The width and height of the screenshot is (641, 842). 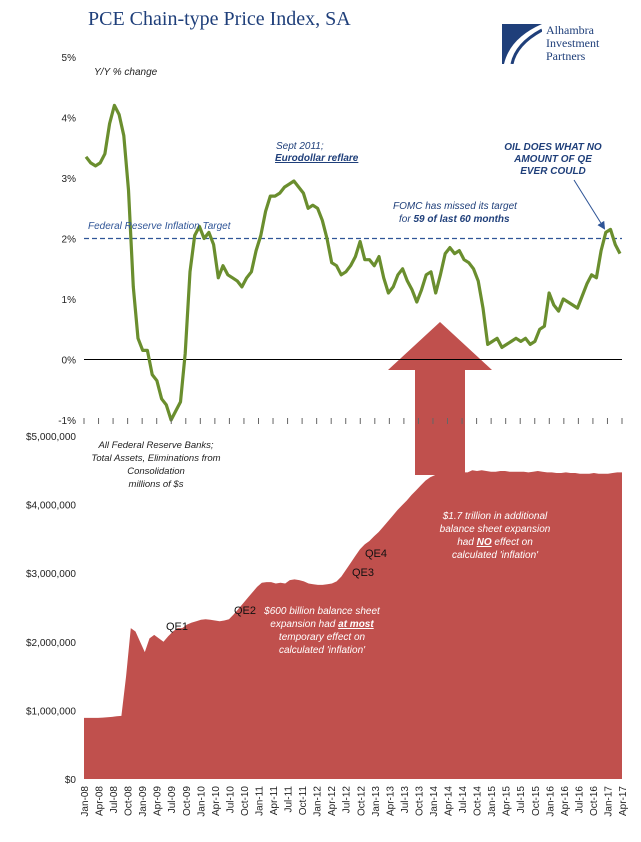 I want to click on note17-line3: had NO effect on, so click(x=495, y=542).